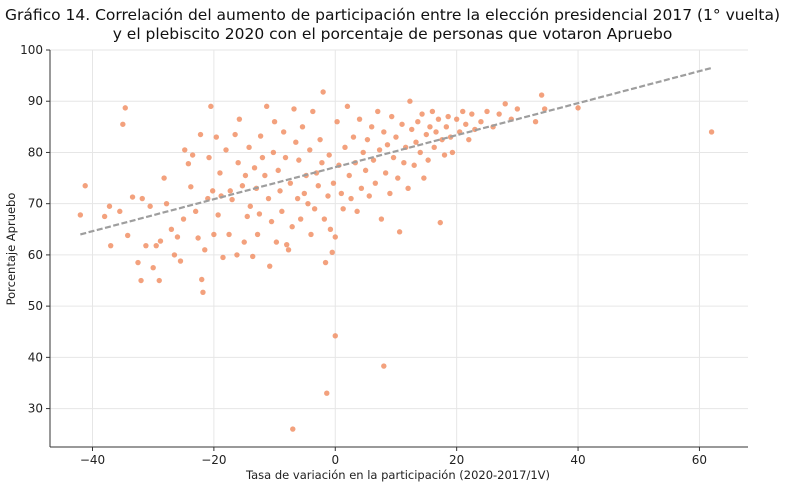 The height and width of the screenshot is (489, 785). What do you see at coordinates (92, 460) in the screenshot?
I see `x-tick-label: −40` at bounding box center [92, 460].